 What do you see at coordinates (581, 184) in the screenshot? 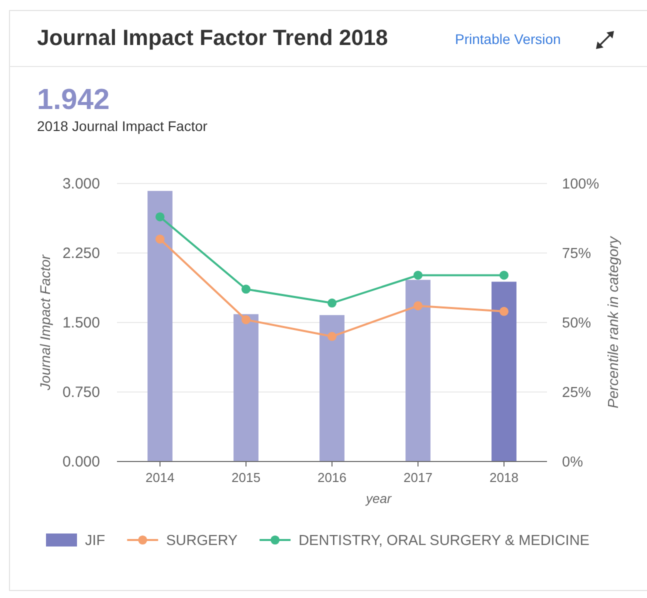
I see `y2-tick-label: 100%` at bounding box center [581, 184].